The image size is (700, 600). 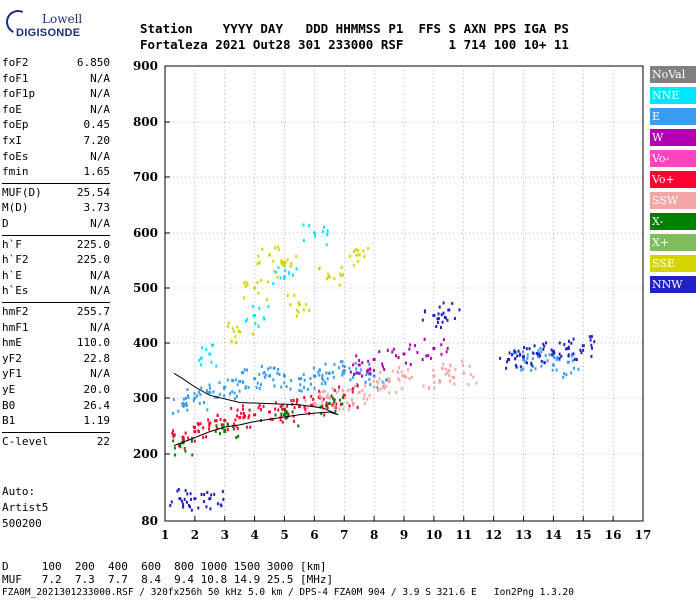 I want to click on y-tick-label: 500, so click(x=145, y=288).